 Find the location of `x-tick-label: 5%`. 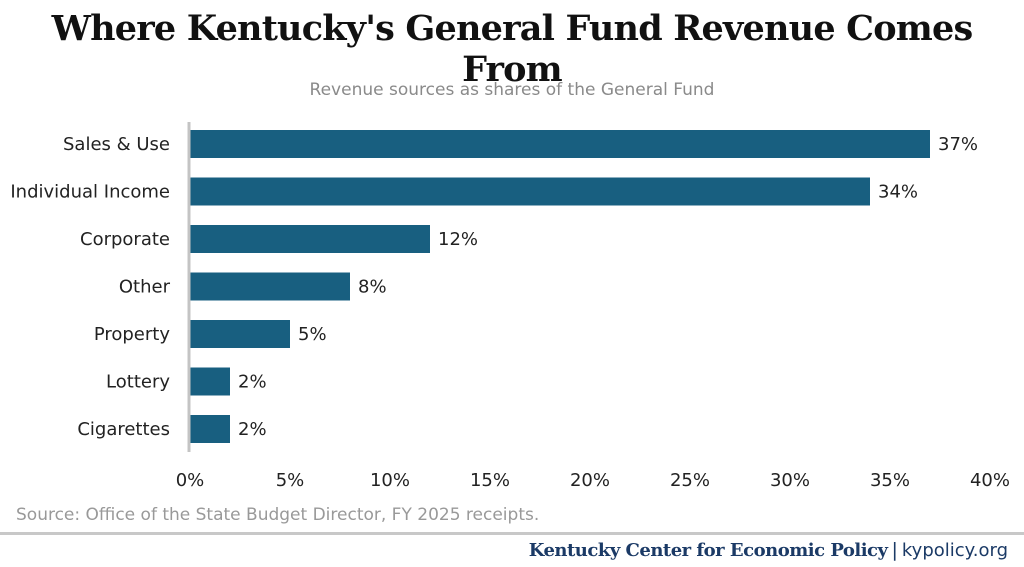

x-tick-label: 5% is located at coordinates (290, 480).